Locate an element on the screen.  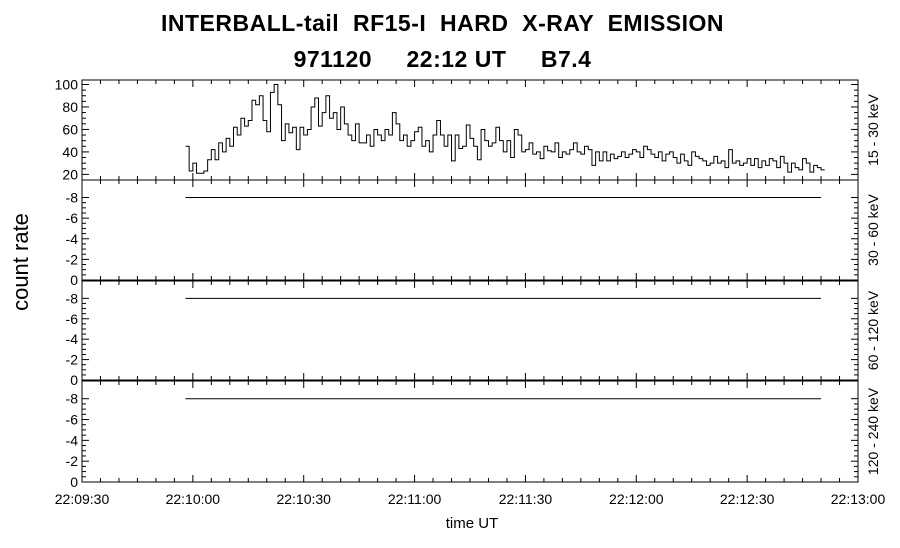
x-tick-label: 22:10:30 is located at coordinates (303, 499).